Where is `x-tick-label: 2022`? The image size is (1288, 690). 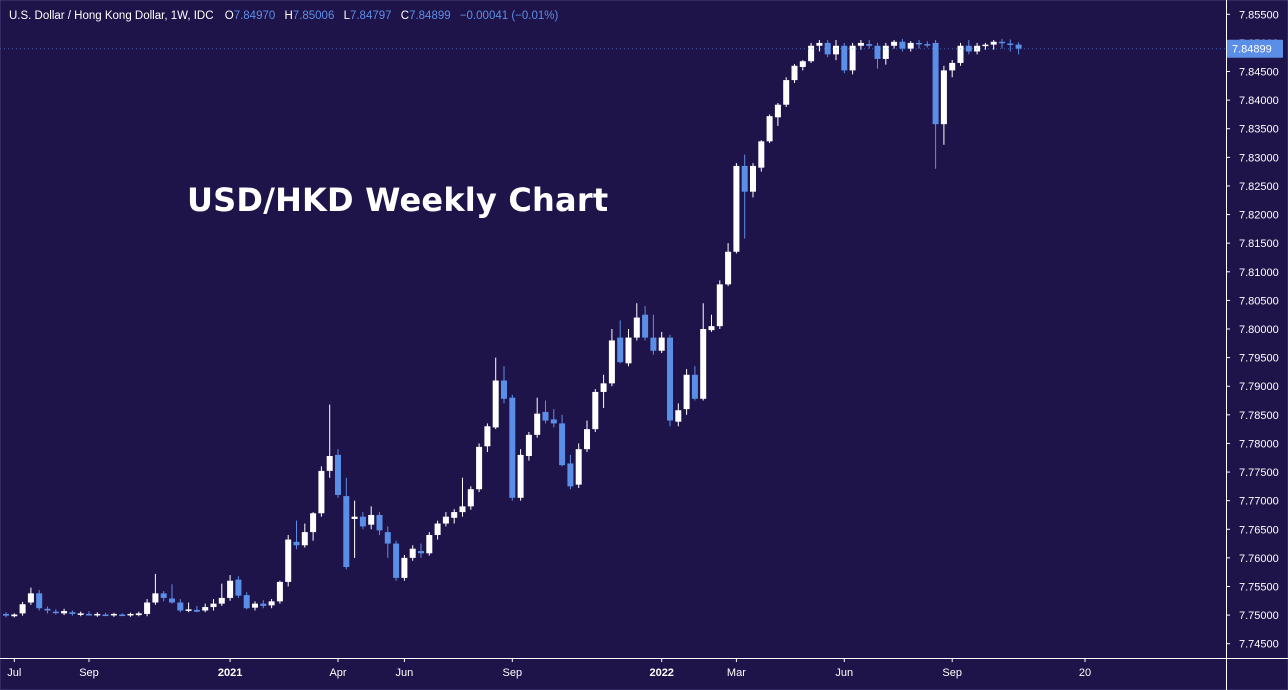
x-tick-label: 2022 is located at coordinates (661, 673).